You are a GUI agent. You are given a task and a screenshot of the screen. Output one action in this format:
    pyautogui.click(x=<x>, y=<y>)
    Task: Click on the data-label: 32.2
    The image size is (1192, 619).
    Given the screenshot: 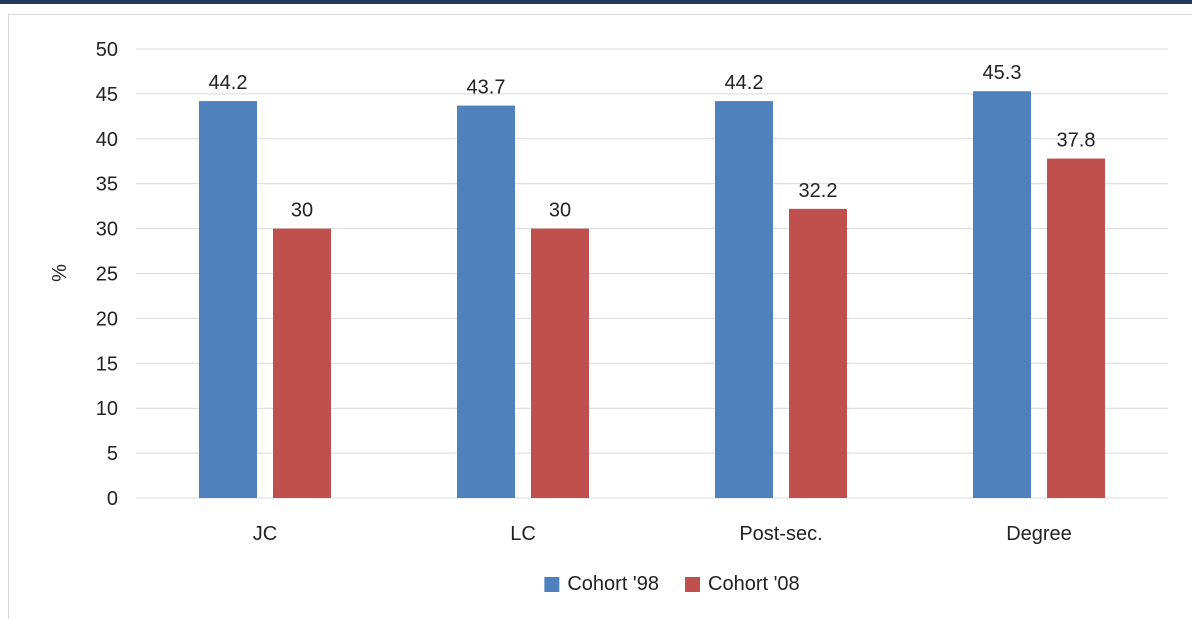 What is the action you would take?
    pyautogui.click(x=818, y=191)
    